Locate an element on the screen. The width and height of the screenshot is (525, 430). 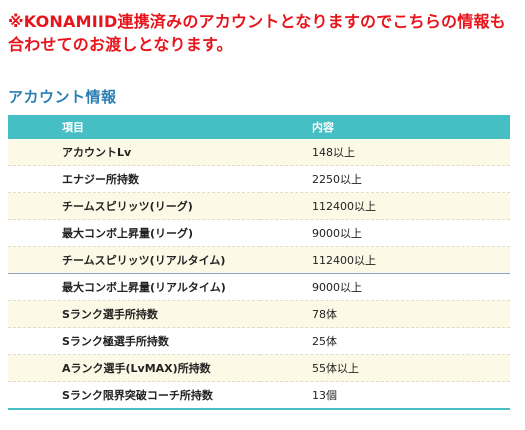
table-row: Aランク選手(LvMAX)所持数 55体以上 is located at coordinates (259, 368).